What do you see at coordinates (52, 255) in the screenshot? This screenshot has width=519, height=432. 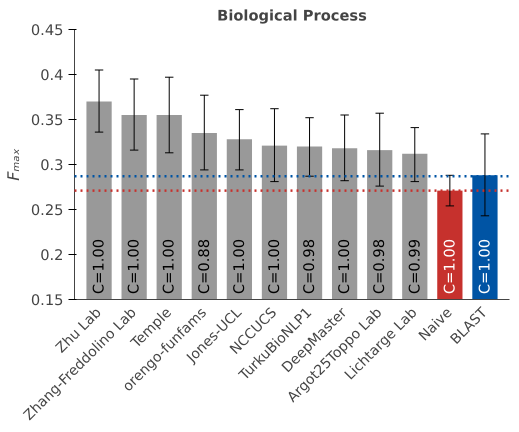 I see `y-tick-label: 0.2` at bounding box center [52, 255].